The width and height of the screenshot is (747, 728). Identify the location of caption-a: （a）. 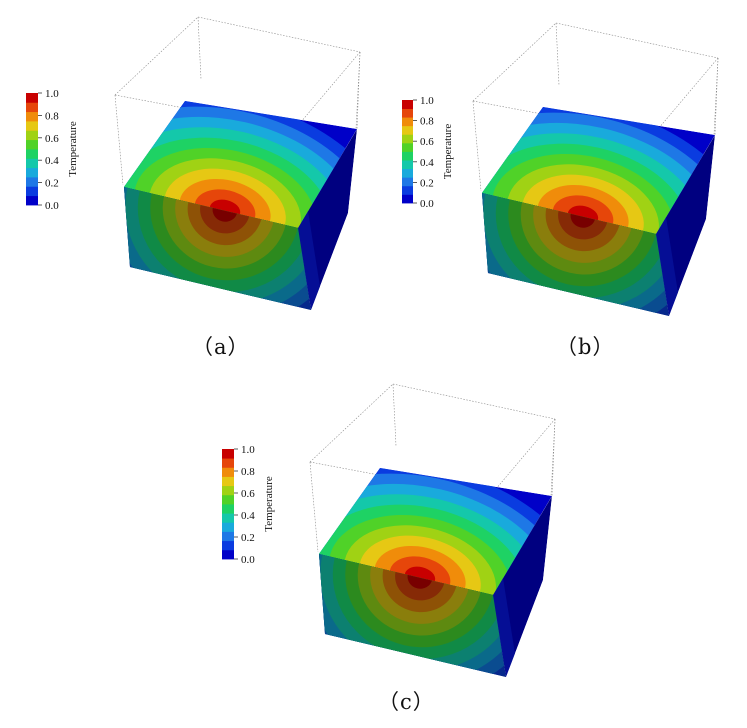
(221, 347).